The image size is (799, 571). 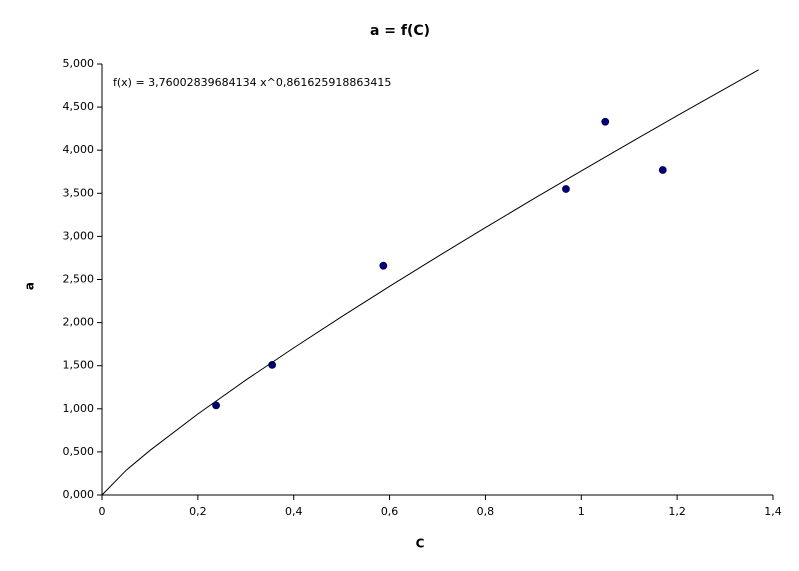 I want to click on y-tick-label: 0,500, so click(x=79, y=451).